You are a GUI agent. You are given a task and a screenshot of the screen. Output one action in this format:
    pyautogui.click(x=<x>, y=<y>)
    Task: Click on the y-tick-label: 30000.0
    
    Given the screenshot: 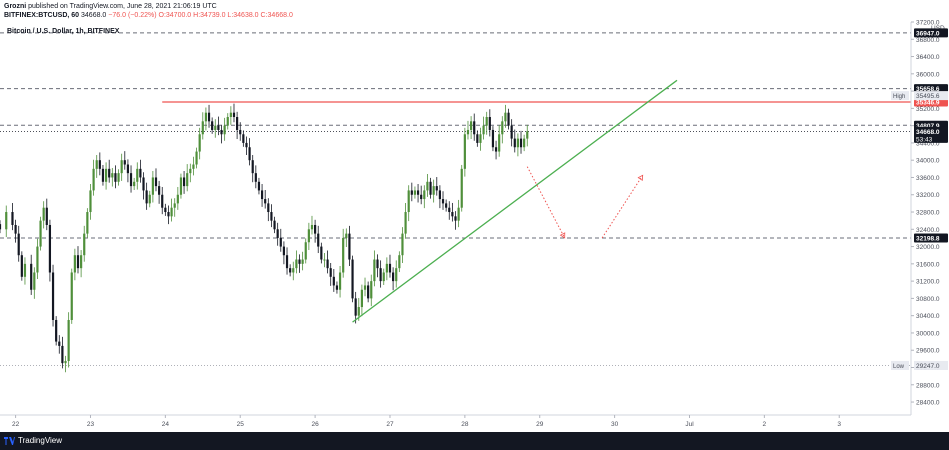 What is the action you would take?
    pyautogui.click(x=928, y=333)
    